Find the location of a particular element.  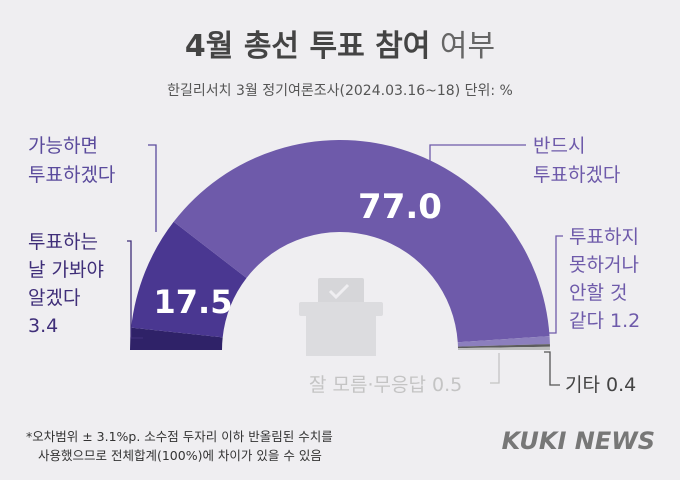

slice-other is located at coordinates (503, 346).